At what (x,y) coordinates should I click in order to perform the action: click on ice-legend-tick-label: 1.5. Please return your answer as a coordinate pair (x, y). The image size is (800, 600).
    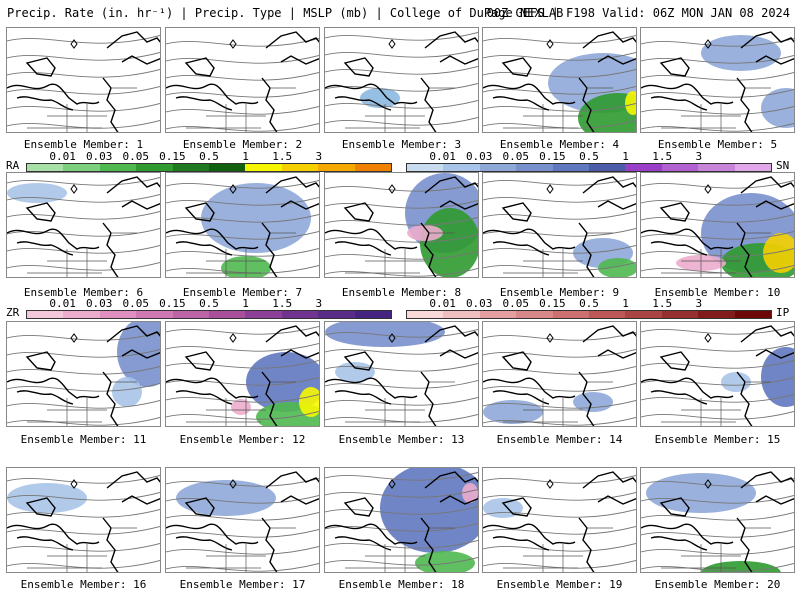
    Looking at the image, I should click on (662, 303).